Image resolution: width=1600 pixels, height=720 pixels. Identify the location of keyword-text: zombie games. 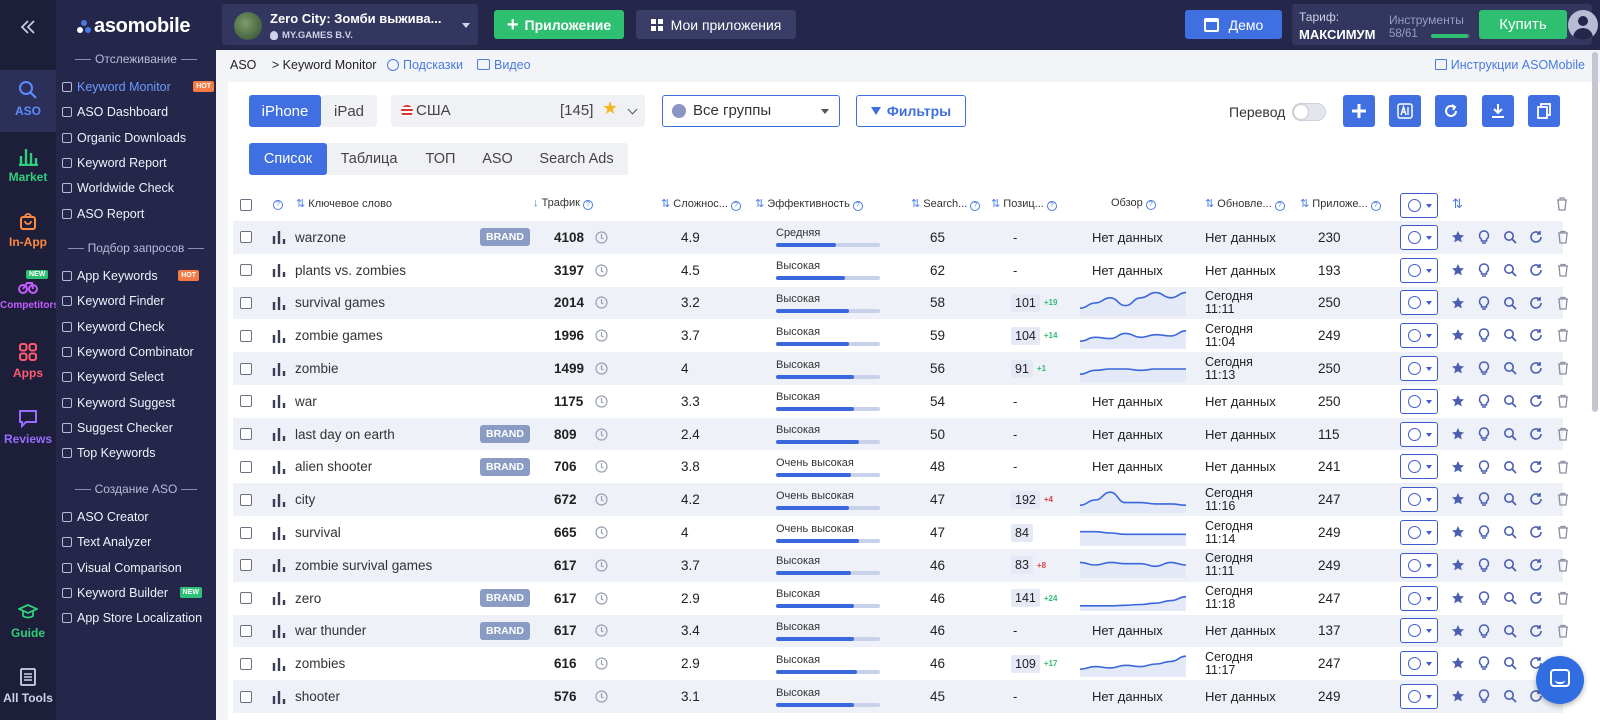
(339, 336).